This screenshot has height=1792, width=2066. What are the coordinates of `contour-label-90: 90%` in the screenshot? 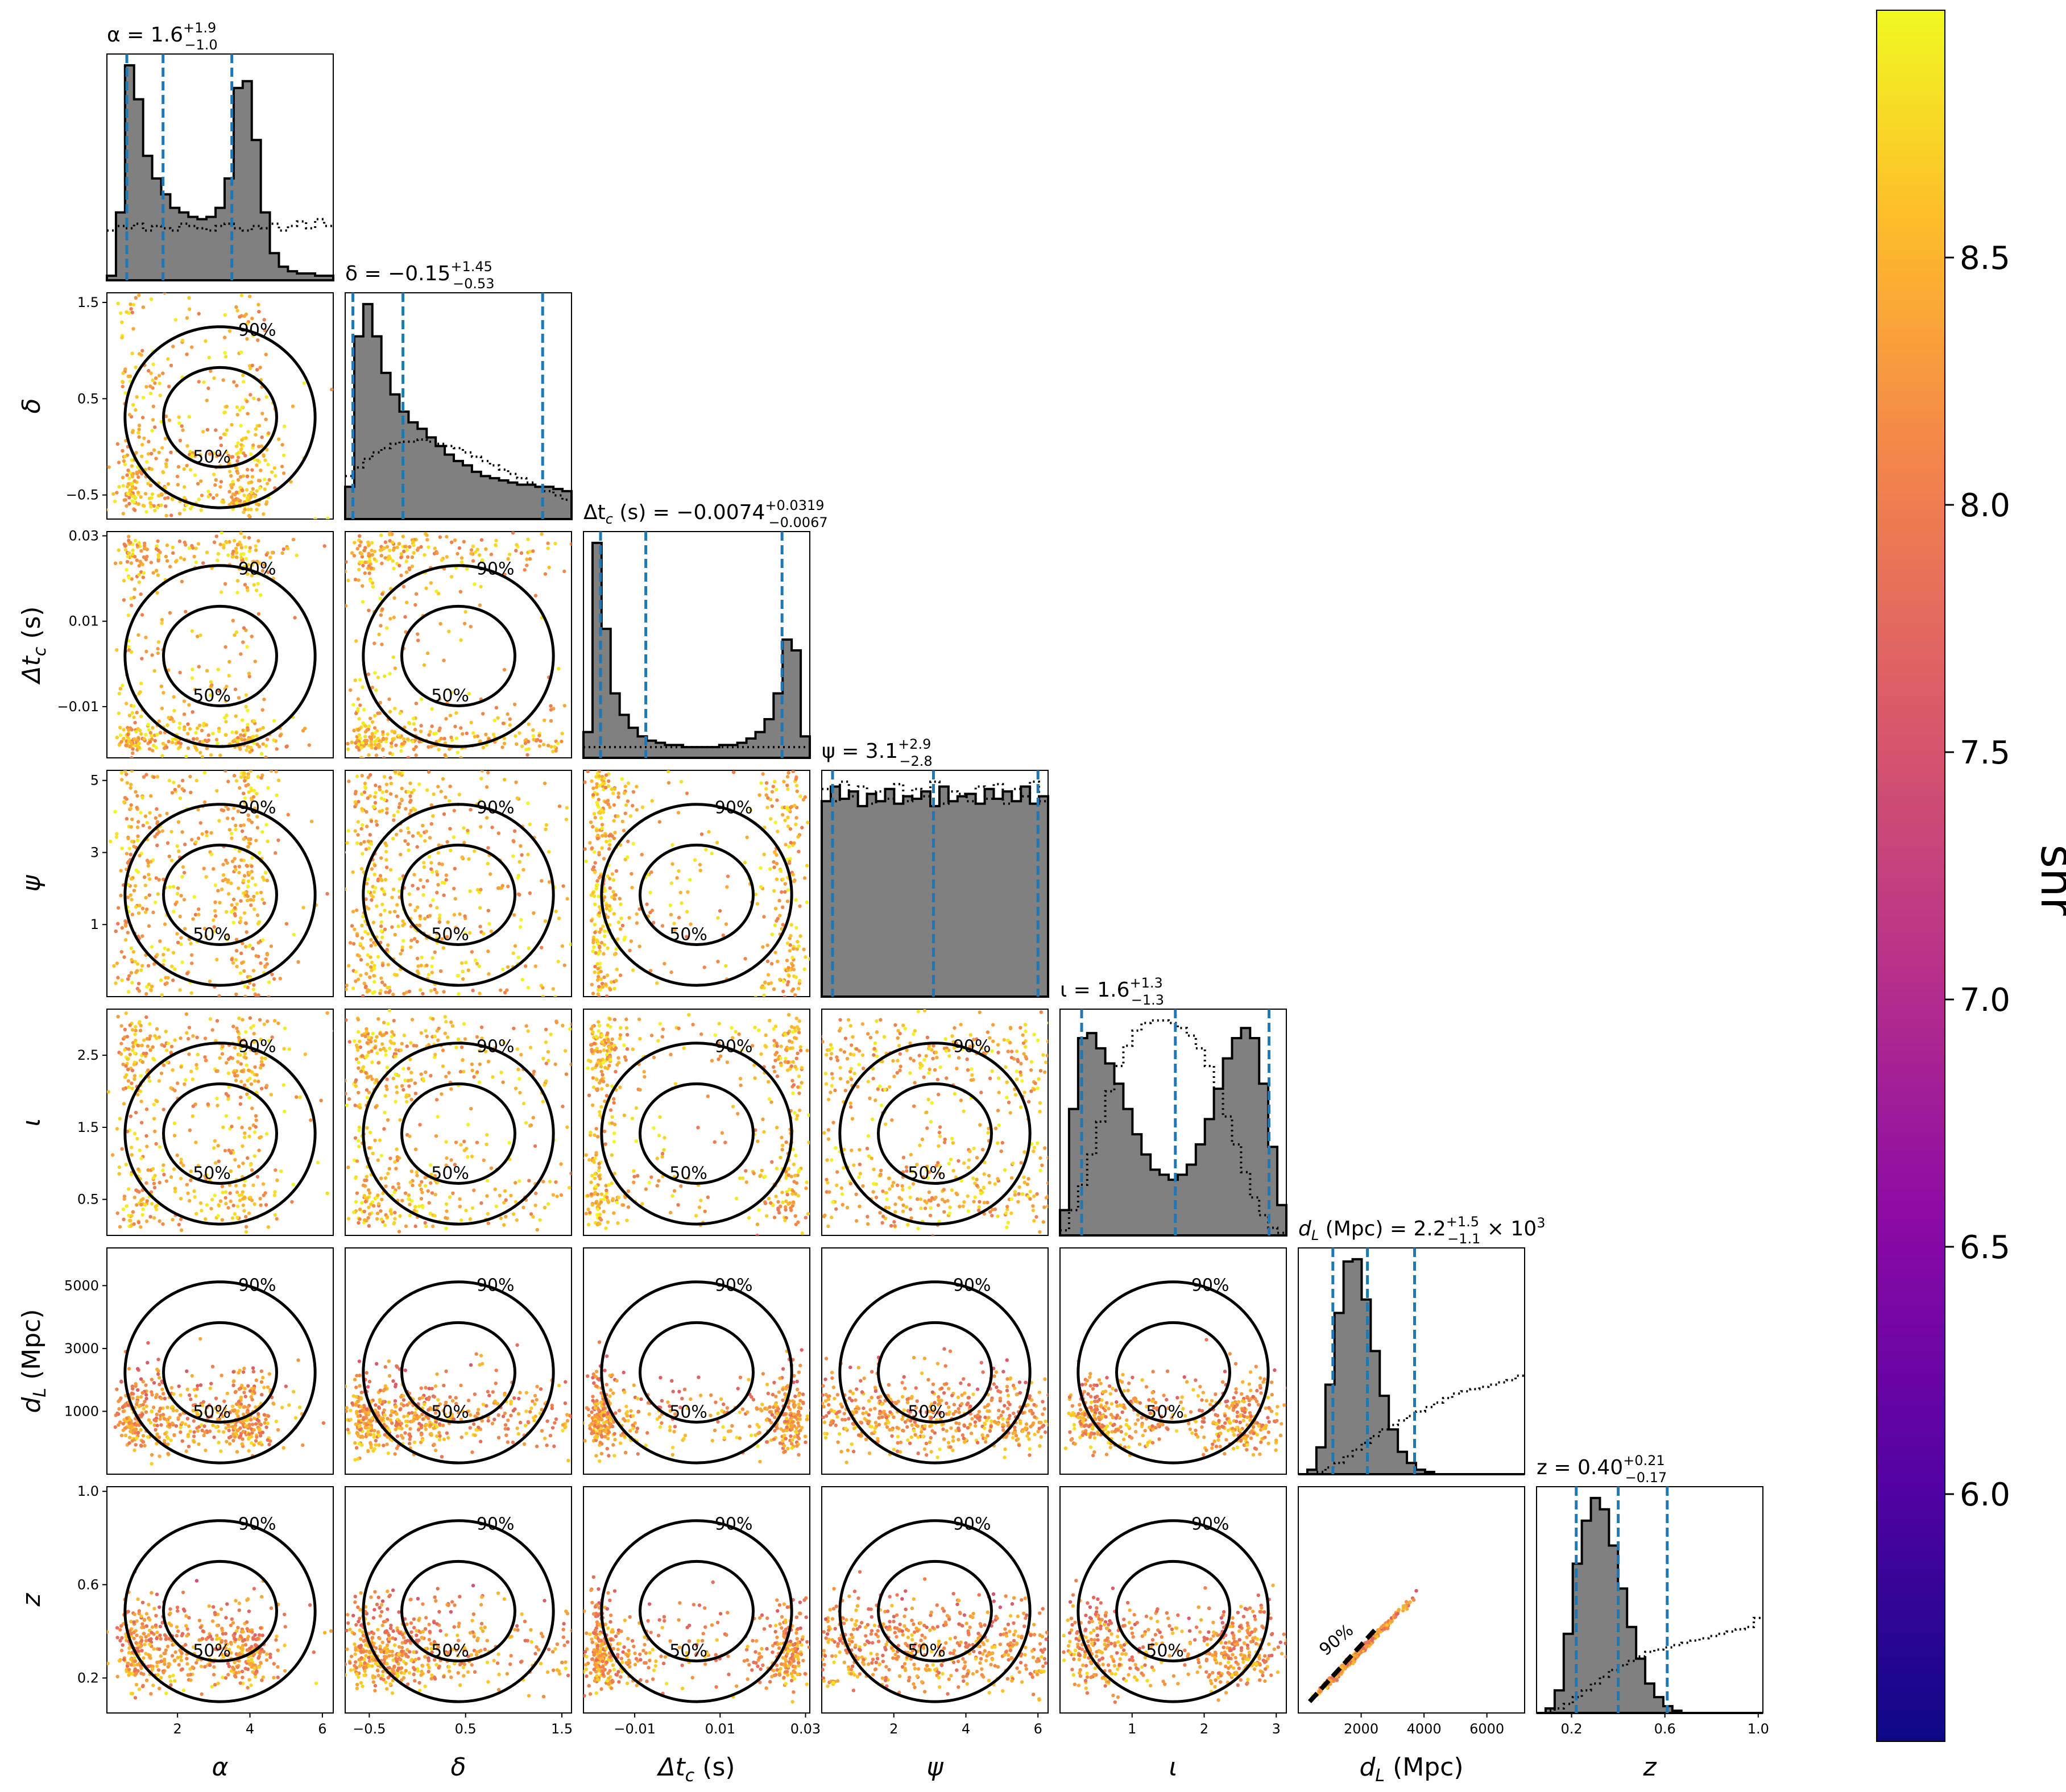 It's located at (257, 331).